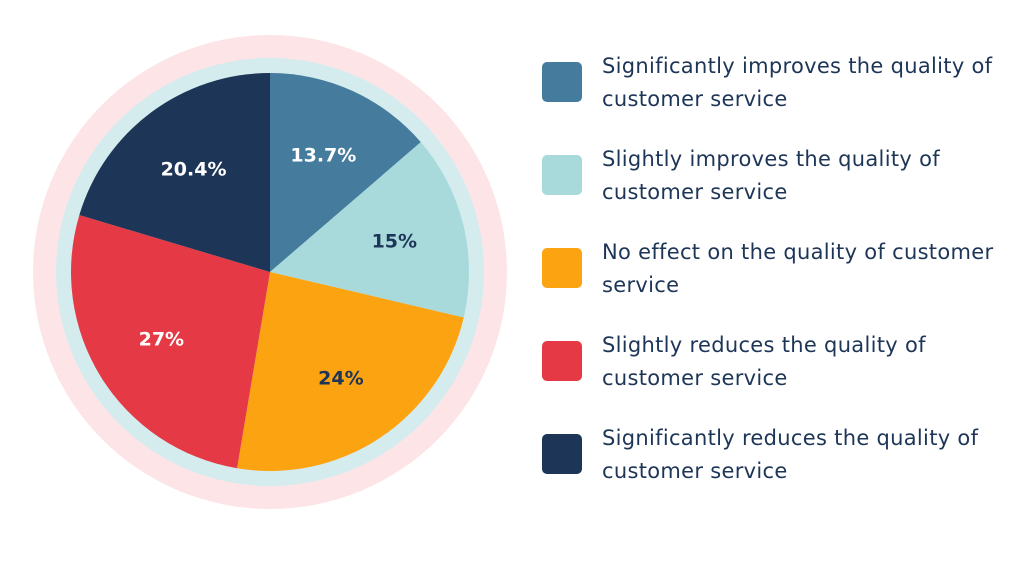 Image resolution: width=1024 pixels, height=585 pixels. What do you see at coordinates (323, 156) in the screenshot?
I see `pie-slice-label-1: 13.7%` at bounding box center [323, 156].